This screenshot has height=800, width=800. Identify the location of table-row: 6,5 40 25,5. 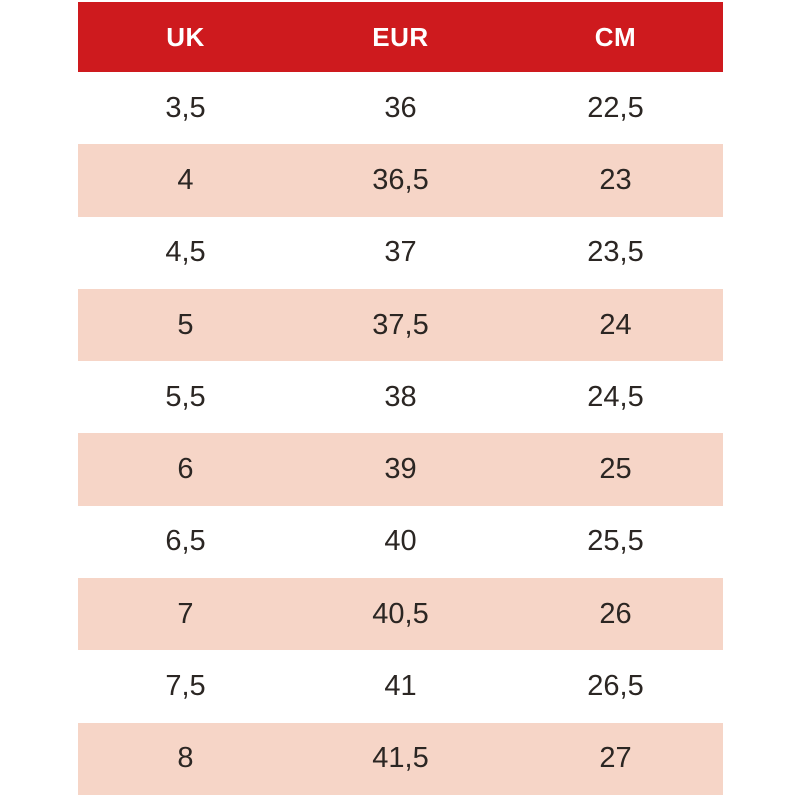
(400, 542).